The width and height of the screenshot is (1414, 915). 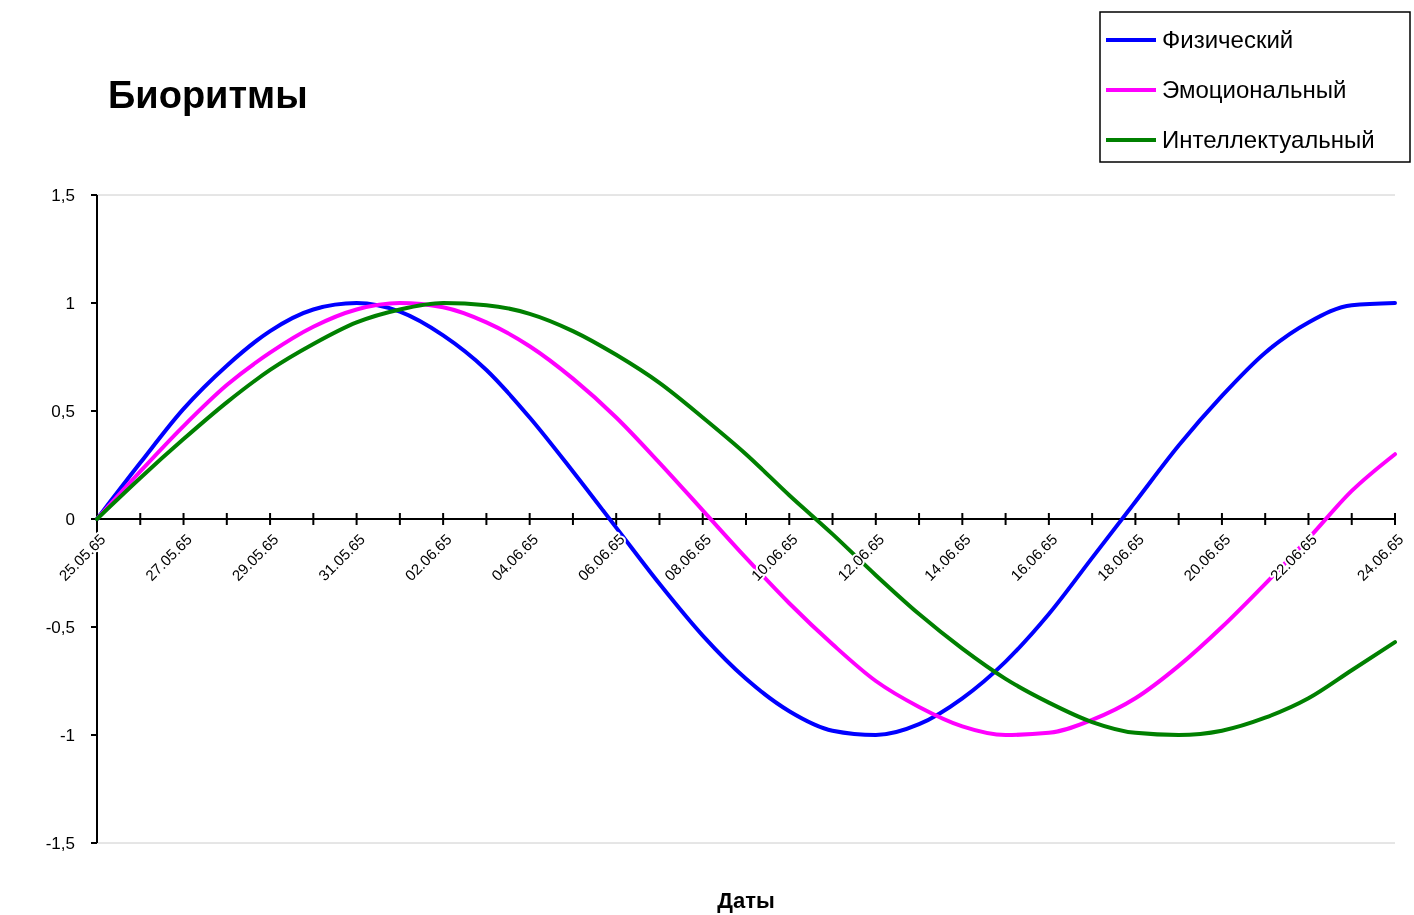 I want to click on y-tick-label: 0, so click(x=70, y=519).